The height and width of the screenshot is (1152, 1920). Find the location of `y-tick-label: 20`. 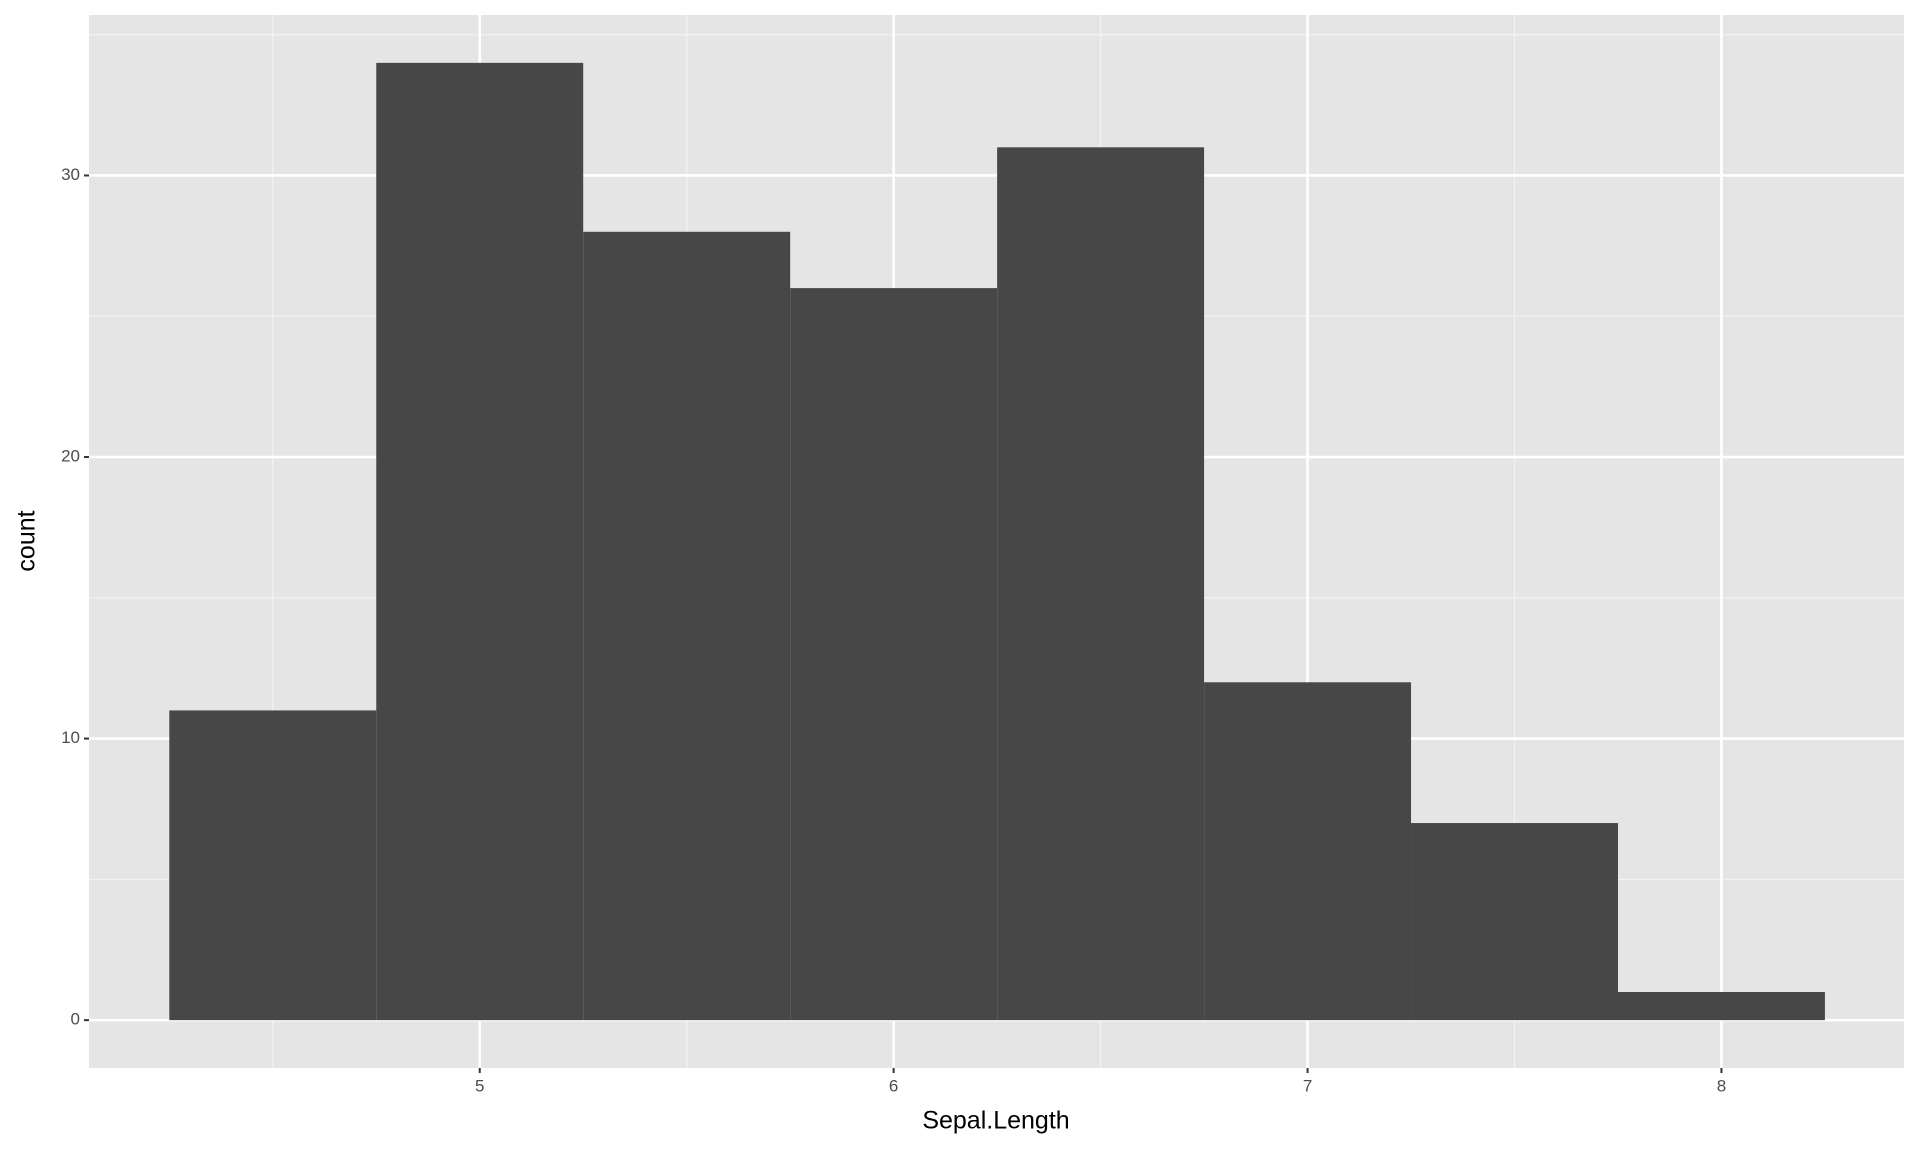

y-tick-label: 20 is located at coordinates (70, 456).